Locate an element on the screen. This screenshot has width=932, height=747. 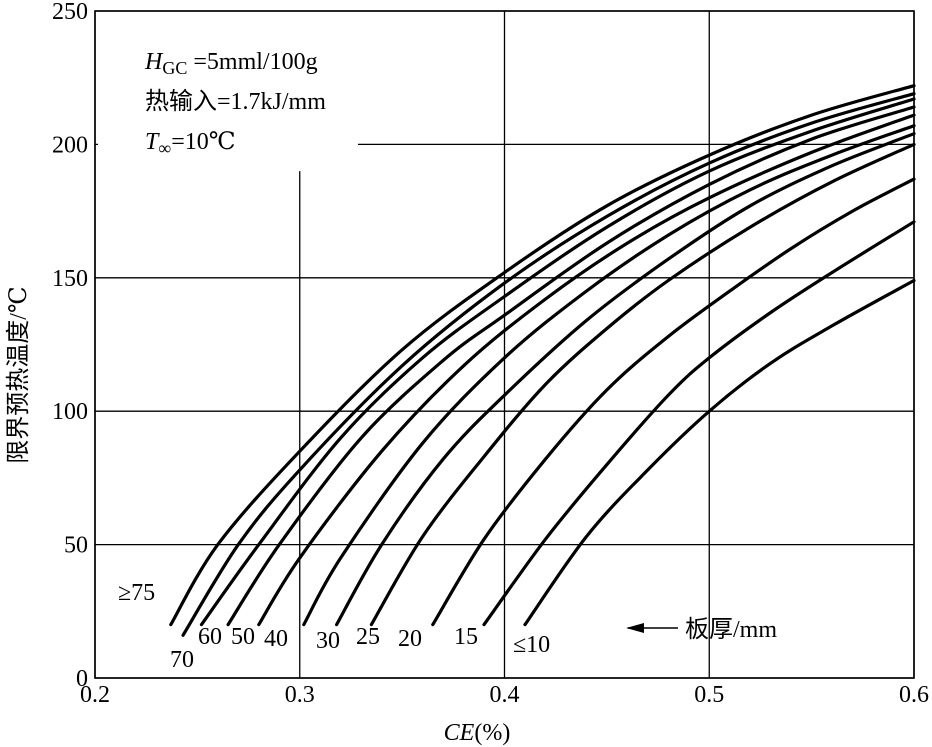
y-tick-label-2: 100 is located at coordinates (70, 412).